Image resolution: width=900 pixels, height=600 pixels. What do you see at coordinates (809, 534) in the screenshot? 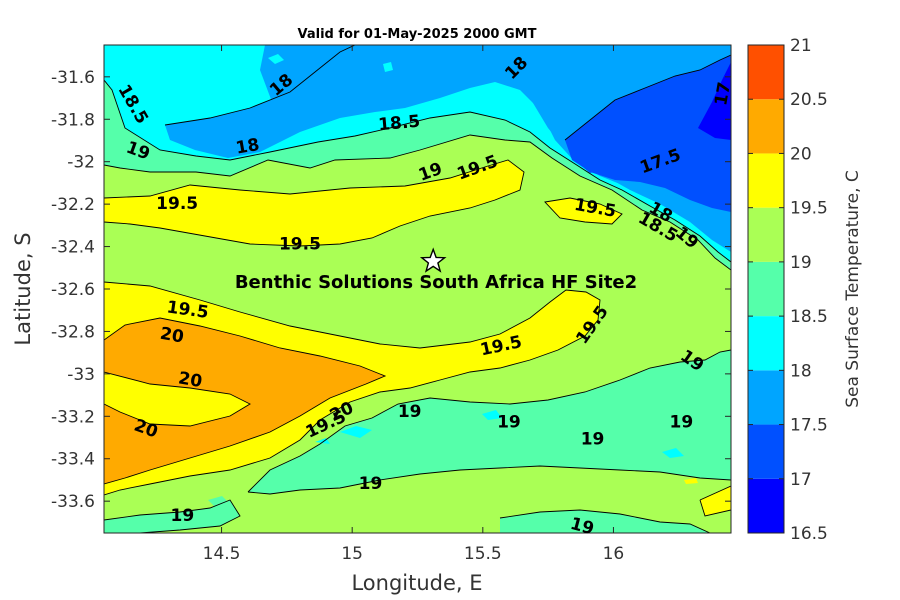
I see `colorbar-tick-label: 16.5` at bounding box center [809, 534].